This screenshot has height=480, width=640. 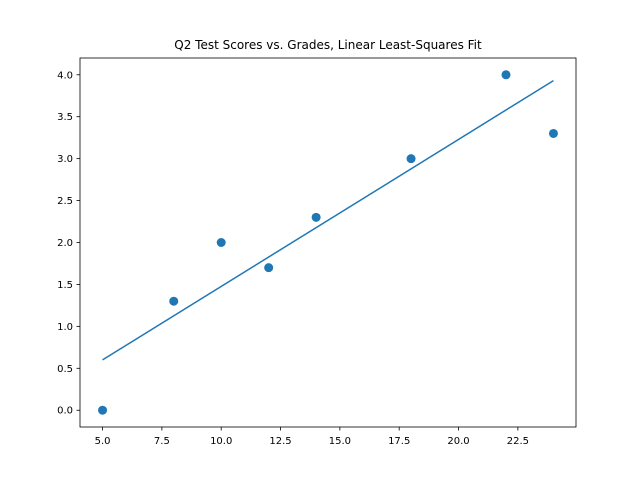 What do you see at coordinates (65, 201) in the screenshot?
I see `y-tick-label: 2.5` at bounding box center [65, 201].